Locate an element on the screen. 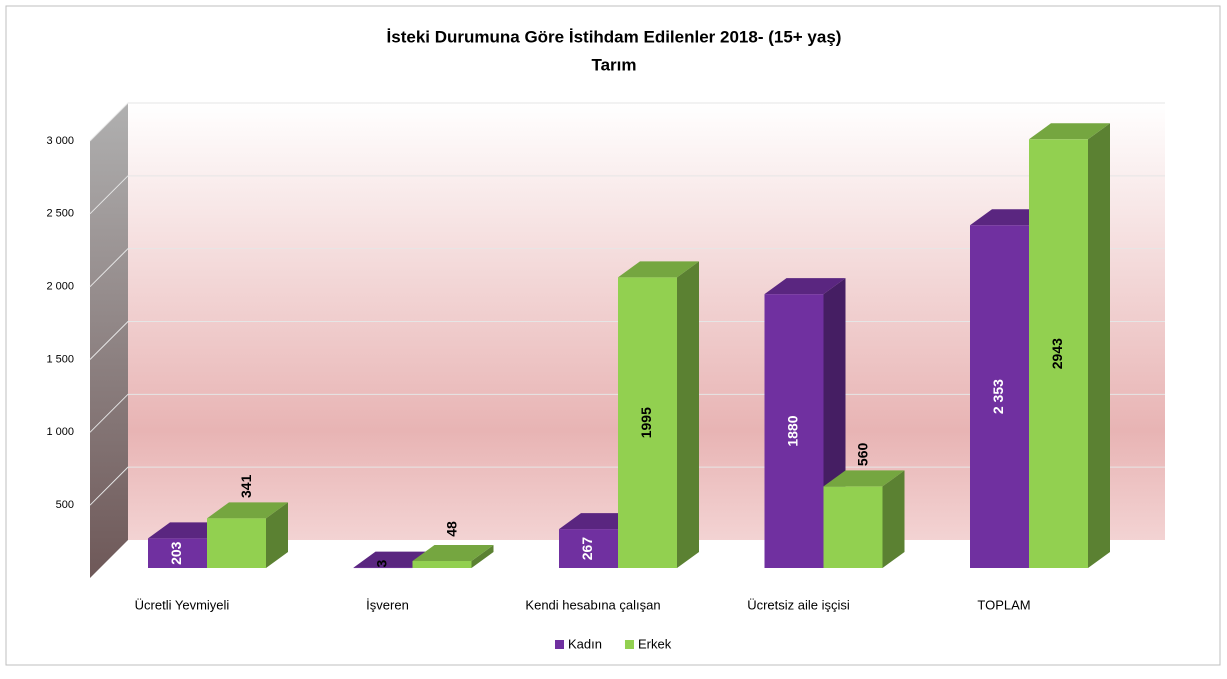 The height and width of the screenshot is (679, 1227). data-label: 2943 is located at coordinates (1057, 353).